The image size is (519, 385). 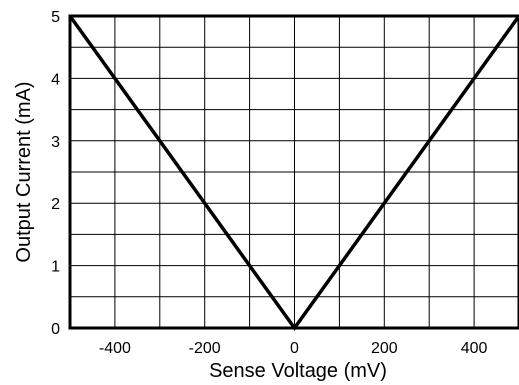 I want to click on y-tick-label: 0, so click(x=55, y=329).